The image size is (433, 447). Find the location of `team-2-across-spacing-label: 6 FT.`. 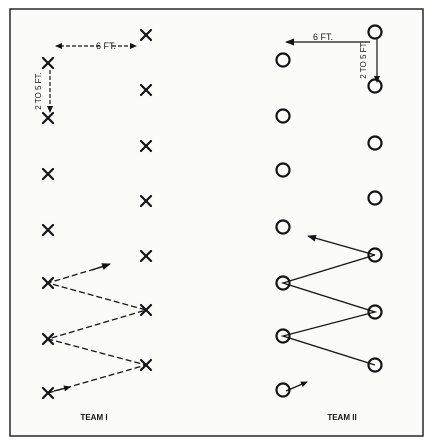

team-2-across-spacing-label: 6 FT. is located at coordinates (323, 37).